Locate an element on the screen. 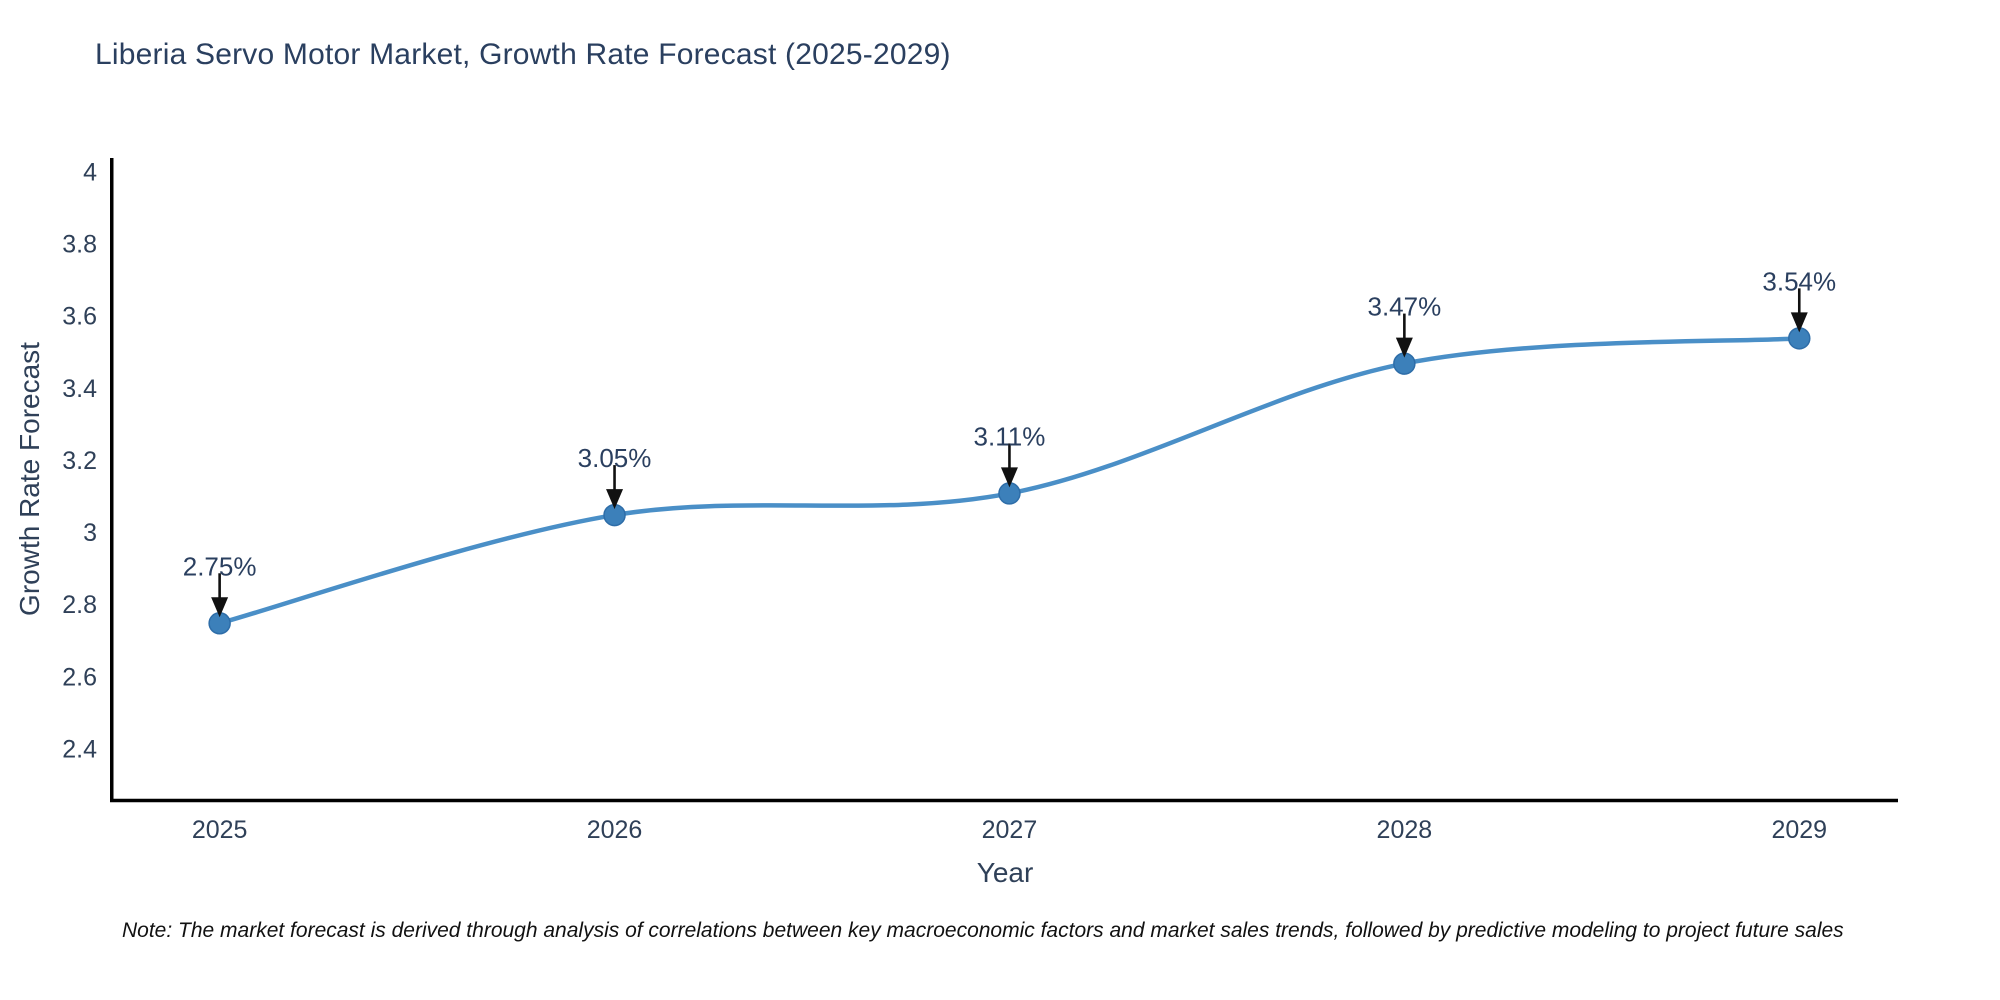  y-tick-label: 3.4 is located at coordinates (79, 389).